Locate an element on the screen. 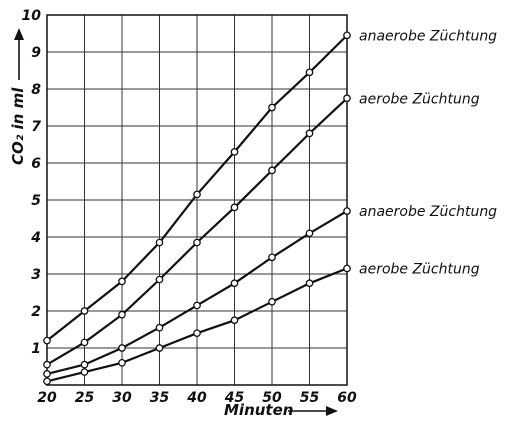 This screenshot has width=506, height=428. x-axis-label: Minuten is located at coordinates (258, 410).